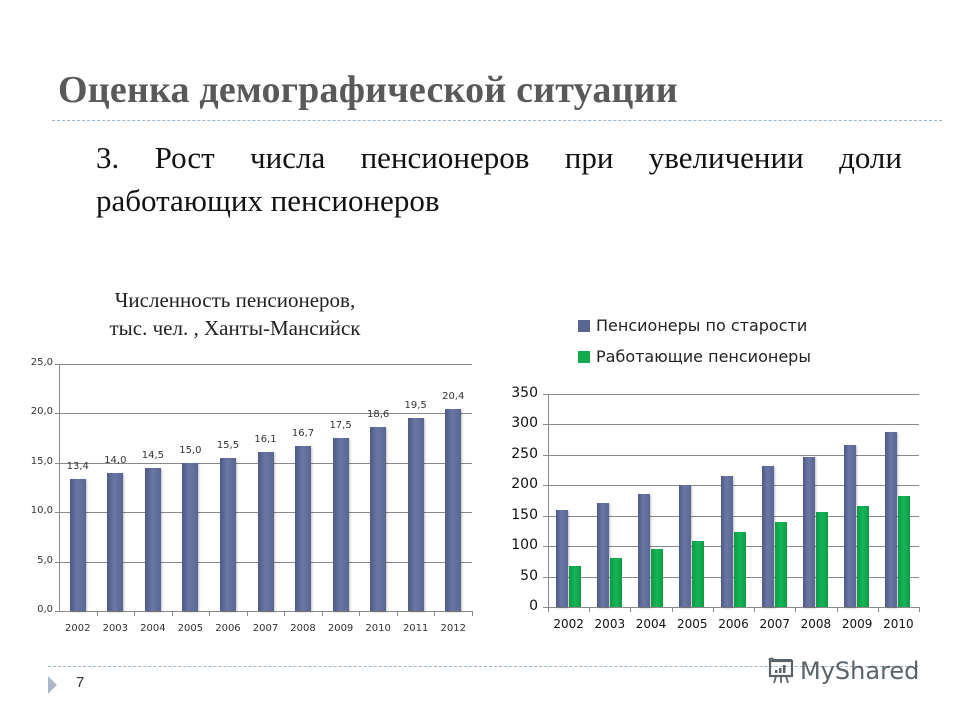 The width and height of the screenshot is (960, 720). Describe the element at coordinates (41, 362) in the screenshot. I see `y-tick-label: 25,0` at that location.